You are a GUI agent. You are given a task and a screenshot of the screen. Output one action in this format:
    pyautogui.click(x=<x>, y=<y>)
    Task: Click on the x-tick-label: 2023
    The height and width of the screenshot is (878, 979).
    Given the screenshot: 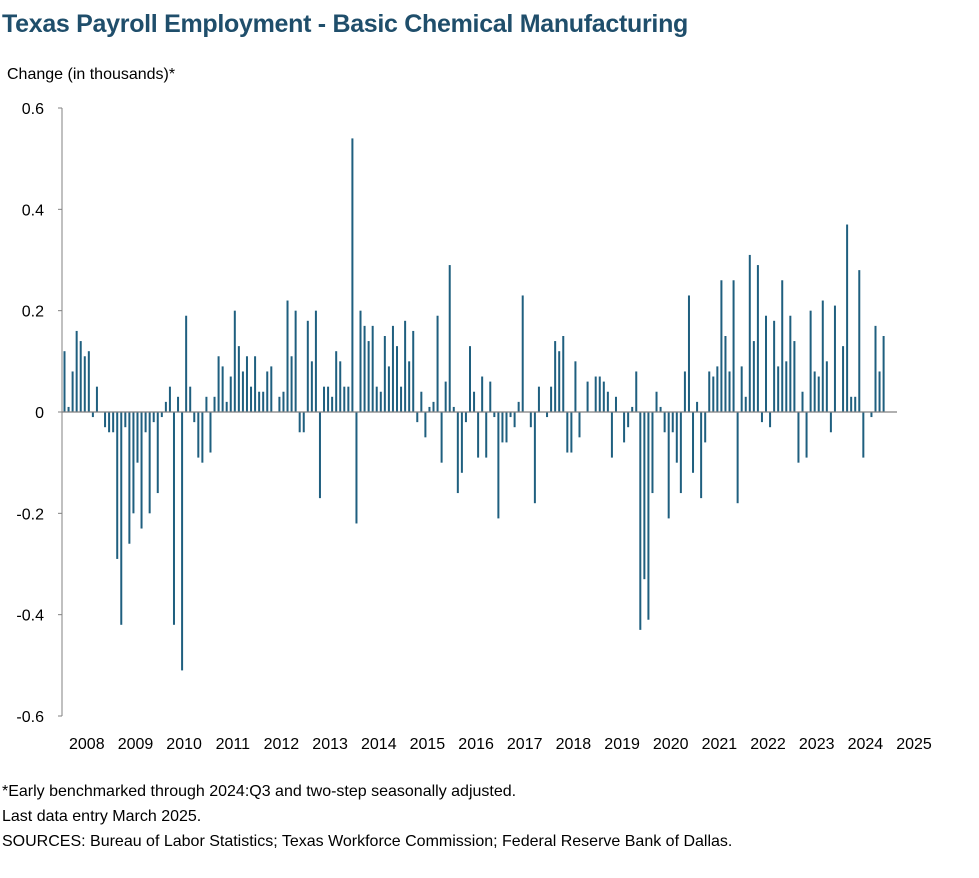 What is the action you would take?
    pyautogui.click(x=817, y=744)
    